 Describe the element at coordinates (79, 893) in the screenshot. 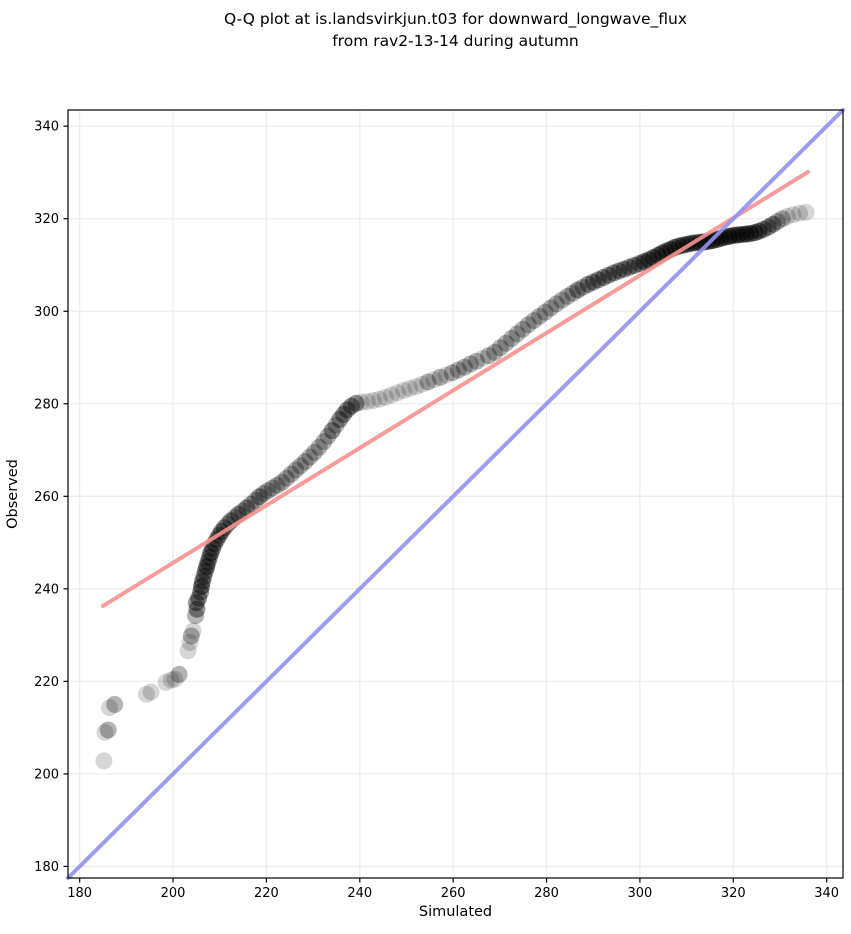

I see `x-tick-label: 180` at that location.